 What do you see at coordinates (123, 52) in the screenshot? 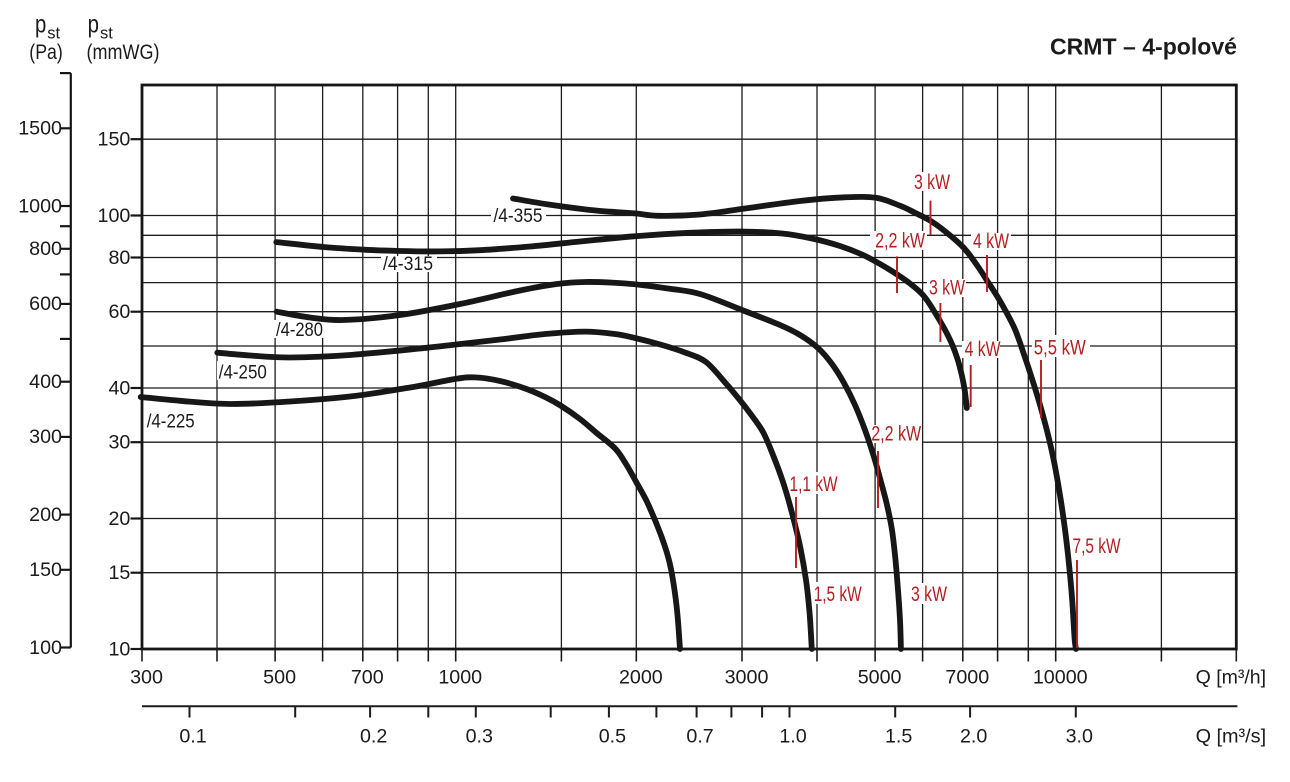
I see `svg-text: (mmWG)` at bounding box center [123, 52].